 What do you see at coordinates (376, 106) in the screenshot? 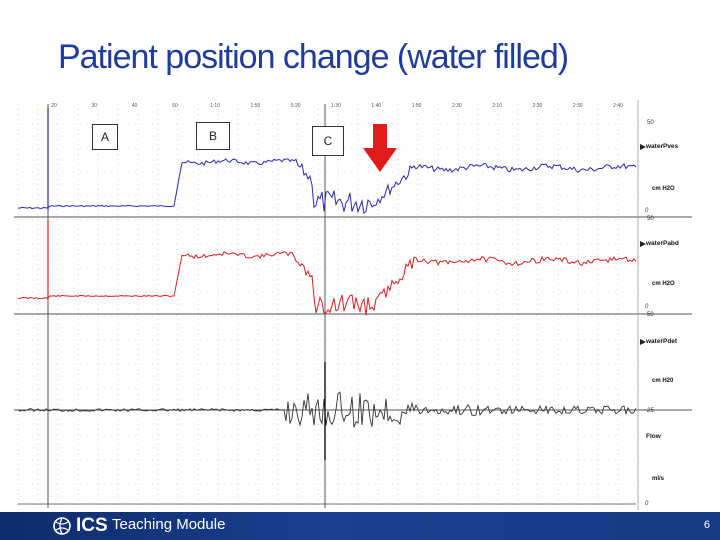
I see `time-tick-label: 1:40` at bounding box center [376, 106].